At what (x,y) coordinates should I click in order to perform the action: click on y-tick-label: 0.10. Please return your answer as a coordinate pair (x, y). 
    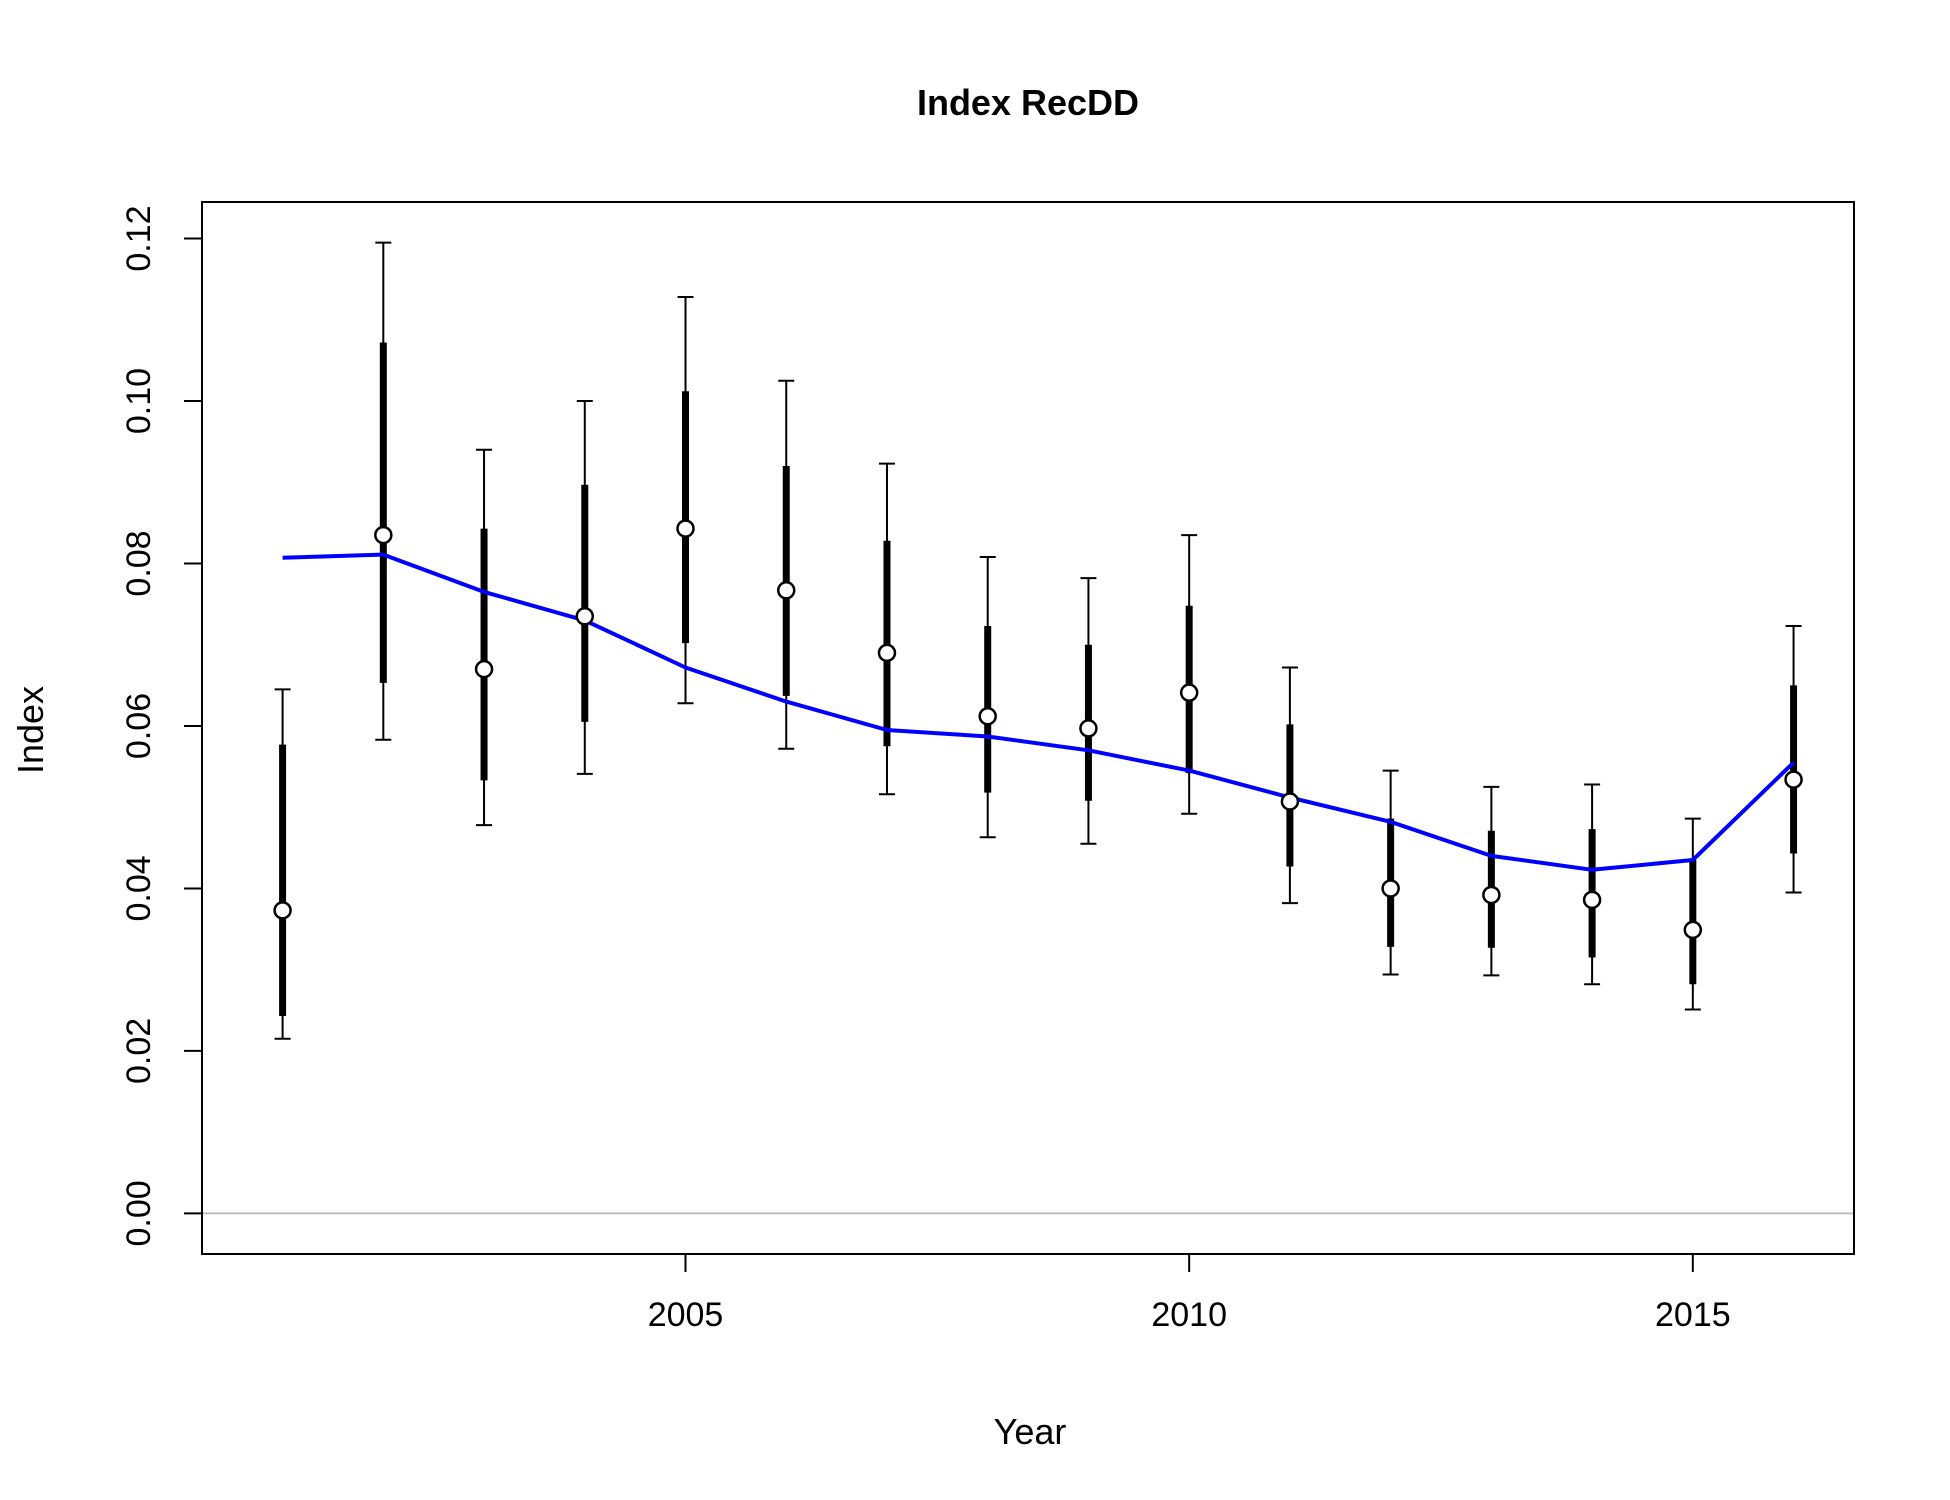
    Looking at the image, I should click on (139, 401).